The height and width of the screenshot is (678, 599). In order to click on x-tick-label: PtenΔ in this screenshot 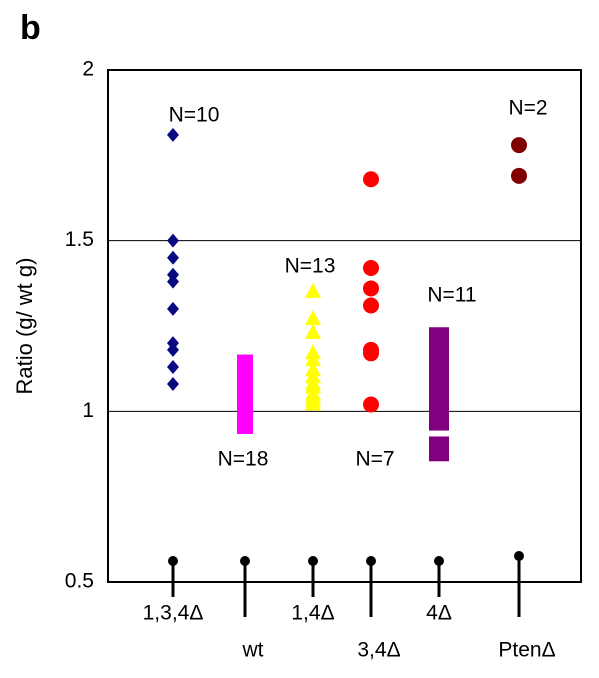, I will do `click(526, 650)`.